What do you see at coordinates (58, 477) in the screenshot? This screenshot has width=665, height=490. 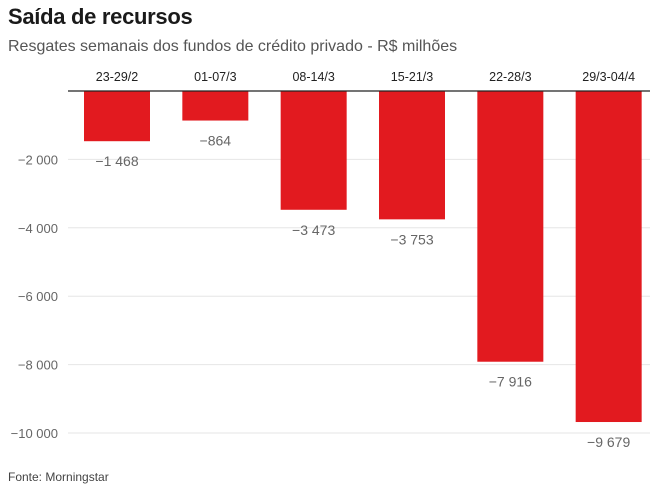 I see `source-note: Fonte: Morningstar` at bounding box center [58, 477].